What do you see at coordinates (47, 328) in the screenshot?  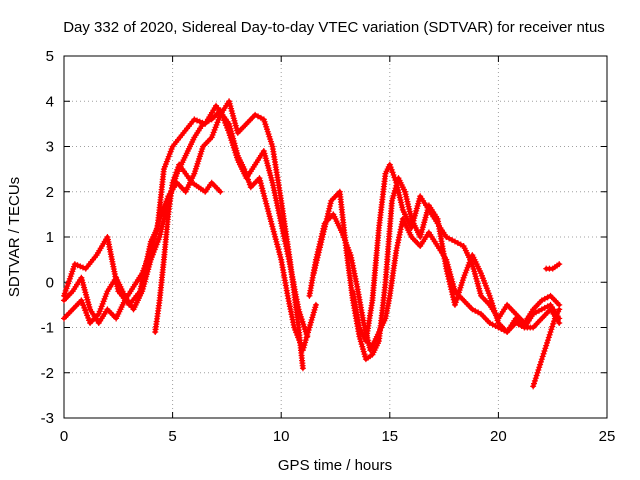 I see `y-tick-label: -1` at bounding box center [47, 328].